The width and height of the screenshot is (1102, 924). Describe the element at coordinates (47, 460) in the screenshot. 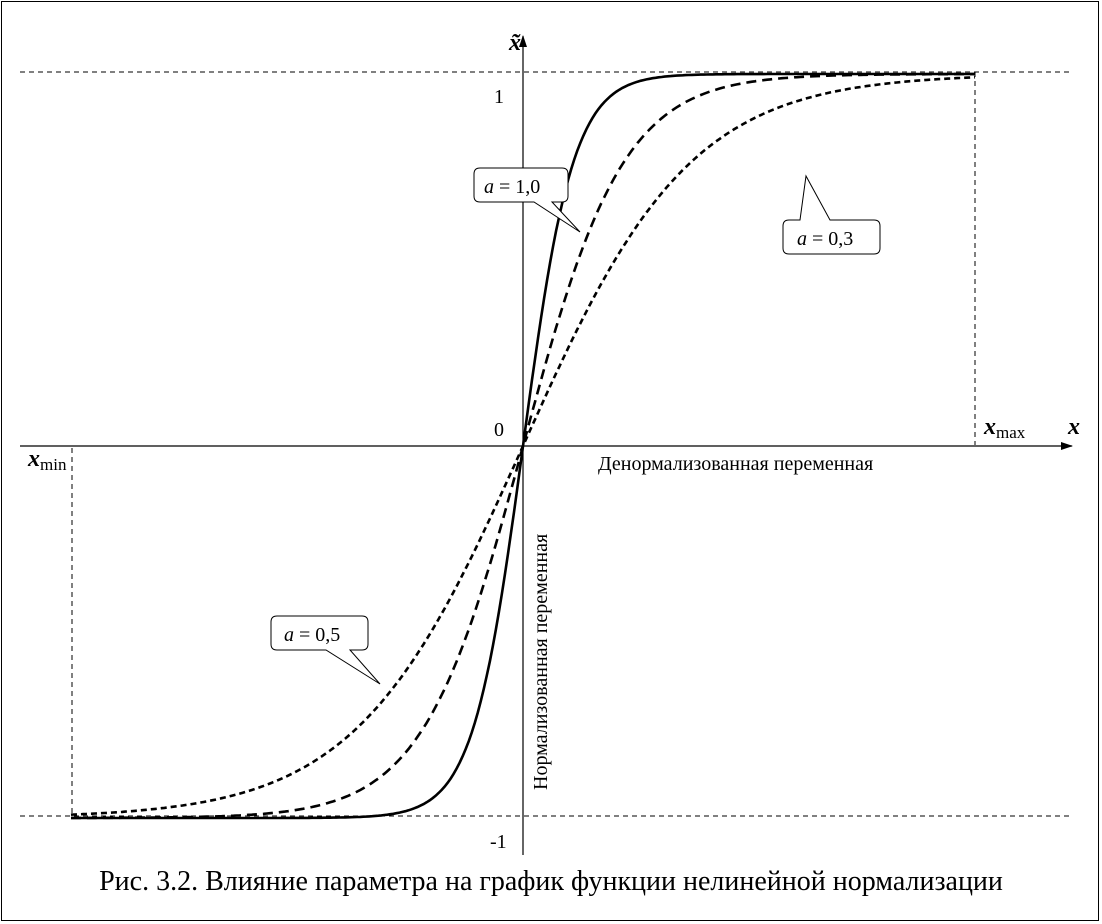

I see `xmin-label: xmin` at that location.